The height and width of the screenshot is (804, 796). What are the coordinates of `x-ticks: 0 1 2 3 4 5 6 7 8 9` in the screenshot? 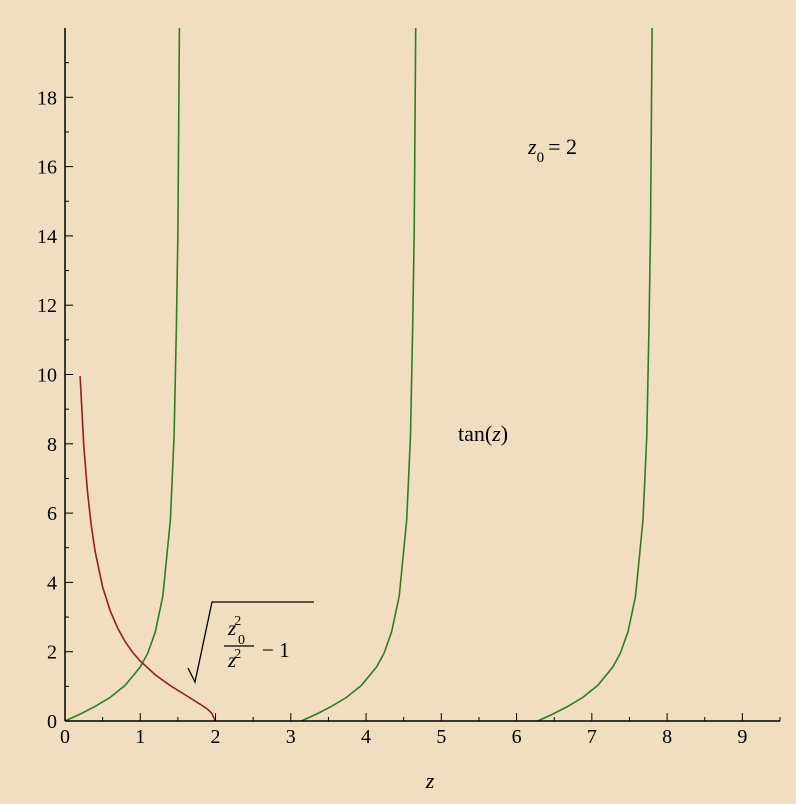 It's located at (420, 730).